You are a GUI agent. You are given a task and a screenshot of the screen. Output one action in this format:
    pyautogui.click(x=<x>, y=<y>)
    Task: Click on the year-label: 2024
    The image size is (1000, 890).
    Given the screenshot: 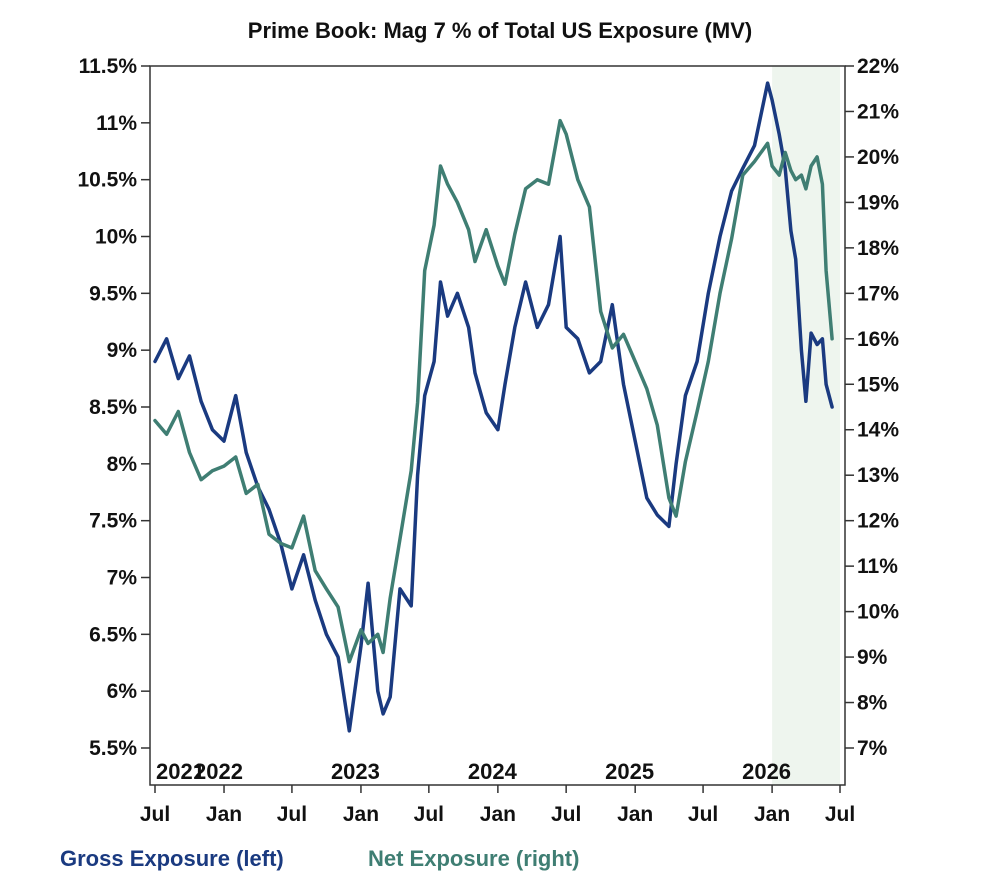 What is the action you would take?
    pyautogui.click(x=493, y=771)
    